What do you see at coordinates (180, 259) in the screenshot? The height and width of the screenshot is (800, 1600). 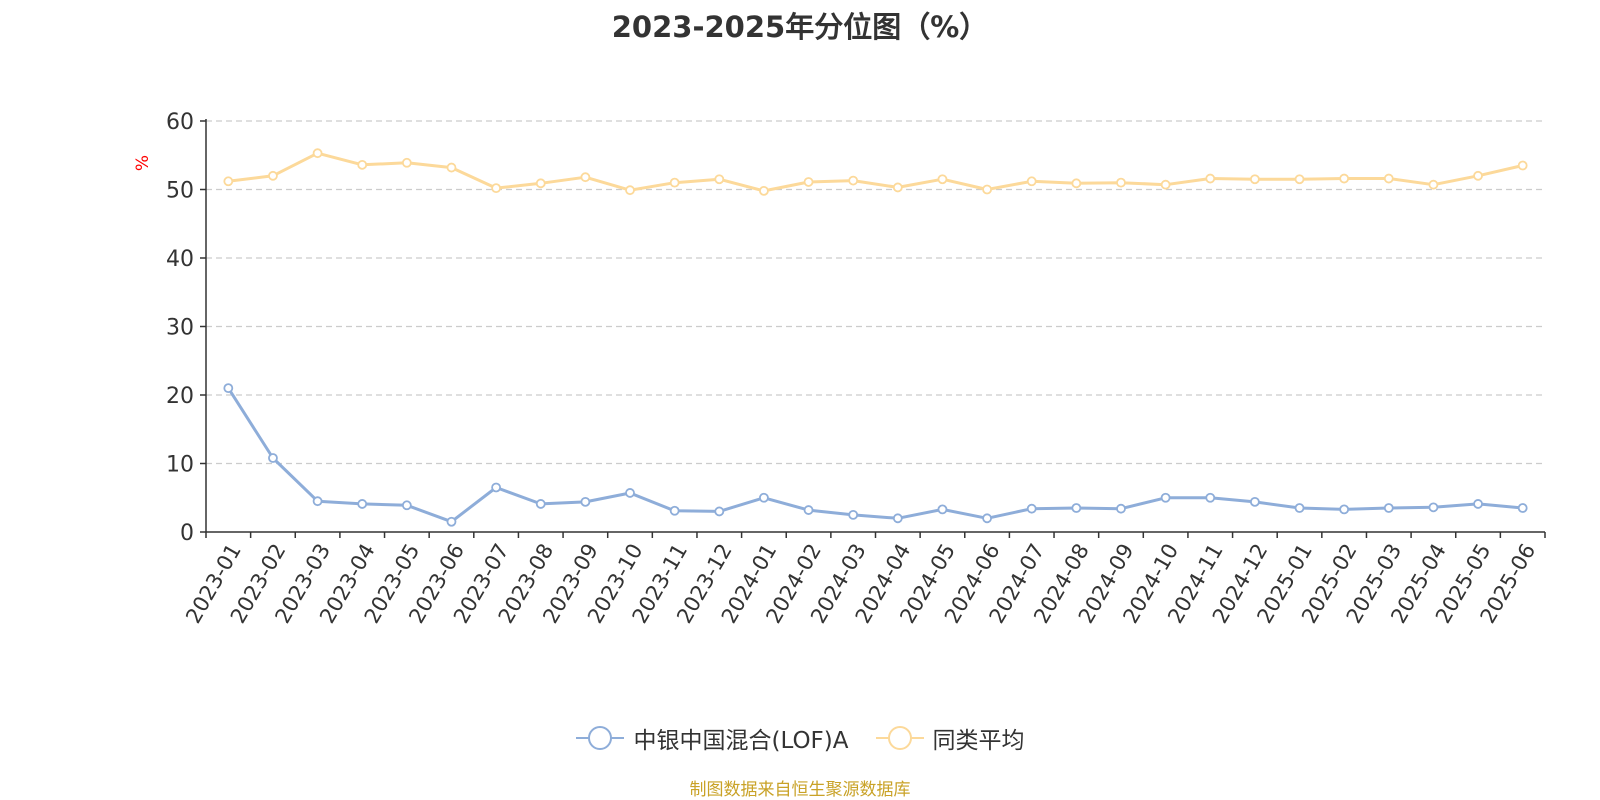 I see `y-tick-label: 40` at bounding box center [180, 259].